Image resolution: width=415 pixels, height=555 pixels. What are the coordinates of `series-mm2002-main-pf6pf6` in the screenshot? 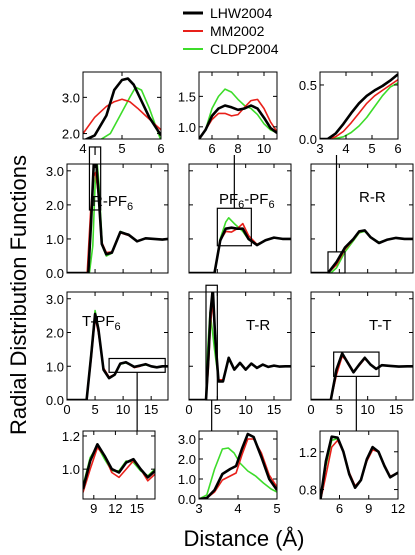 It's located at (240, 247).